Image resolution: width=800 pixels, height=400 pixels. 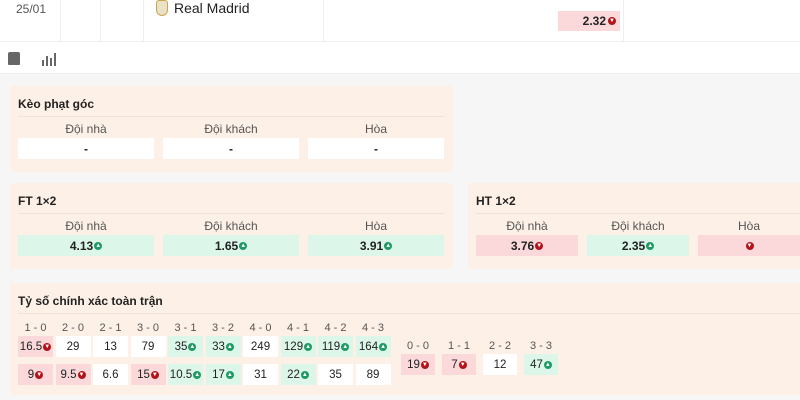 I want to click on odd-cell: 89, so click(x=373, y=374).